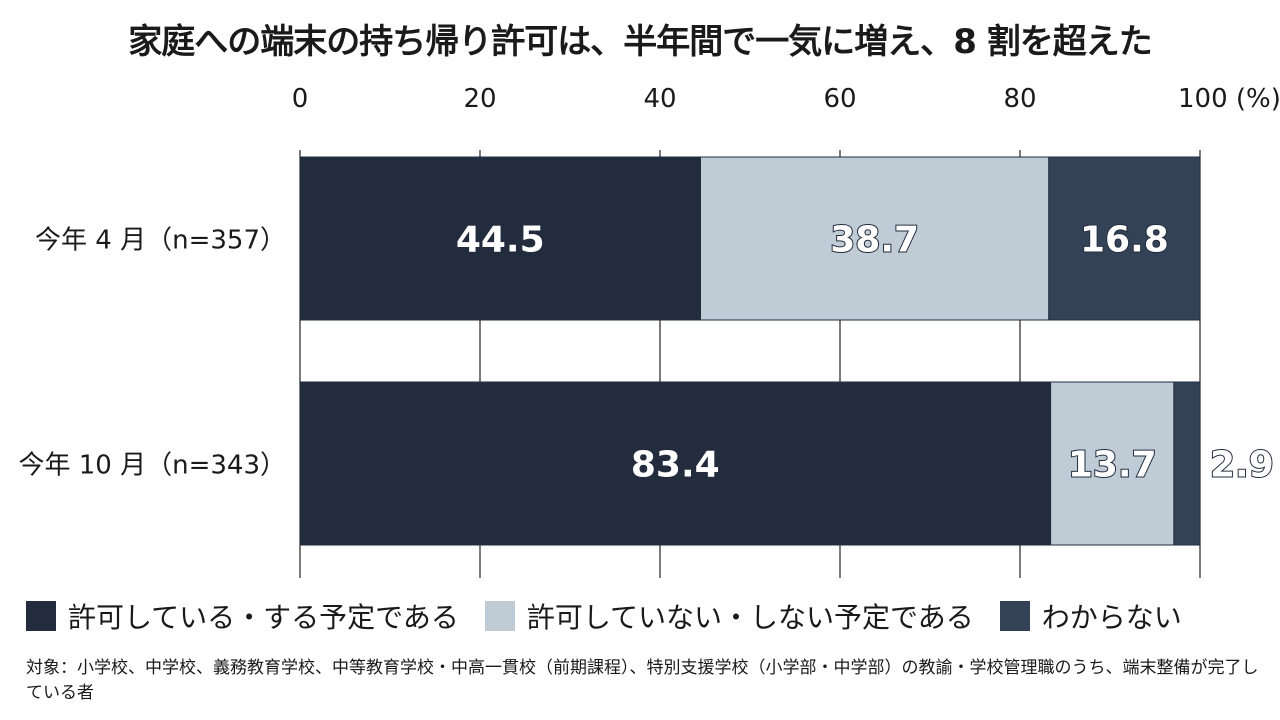 Image resolution: width=1280 pixels, height=720 pixels. What do you see at coordinates (500, 240) in the screenshot?
I see `data-label: 44.5` at bounding box center [500, 240].